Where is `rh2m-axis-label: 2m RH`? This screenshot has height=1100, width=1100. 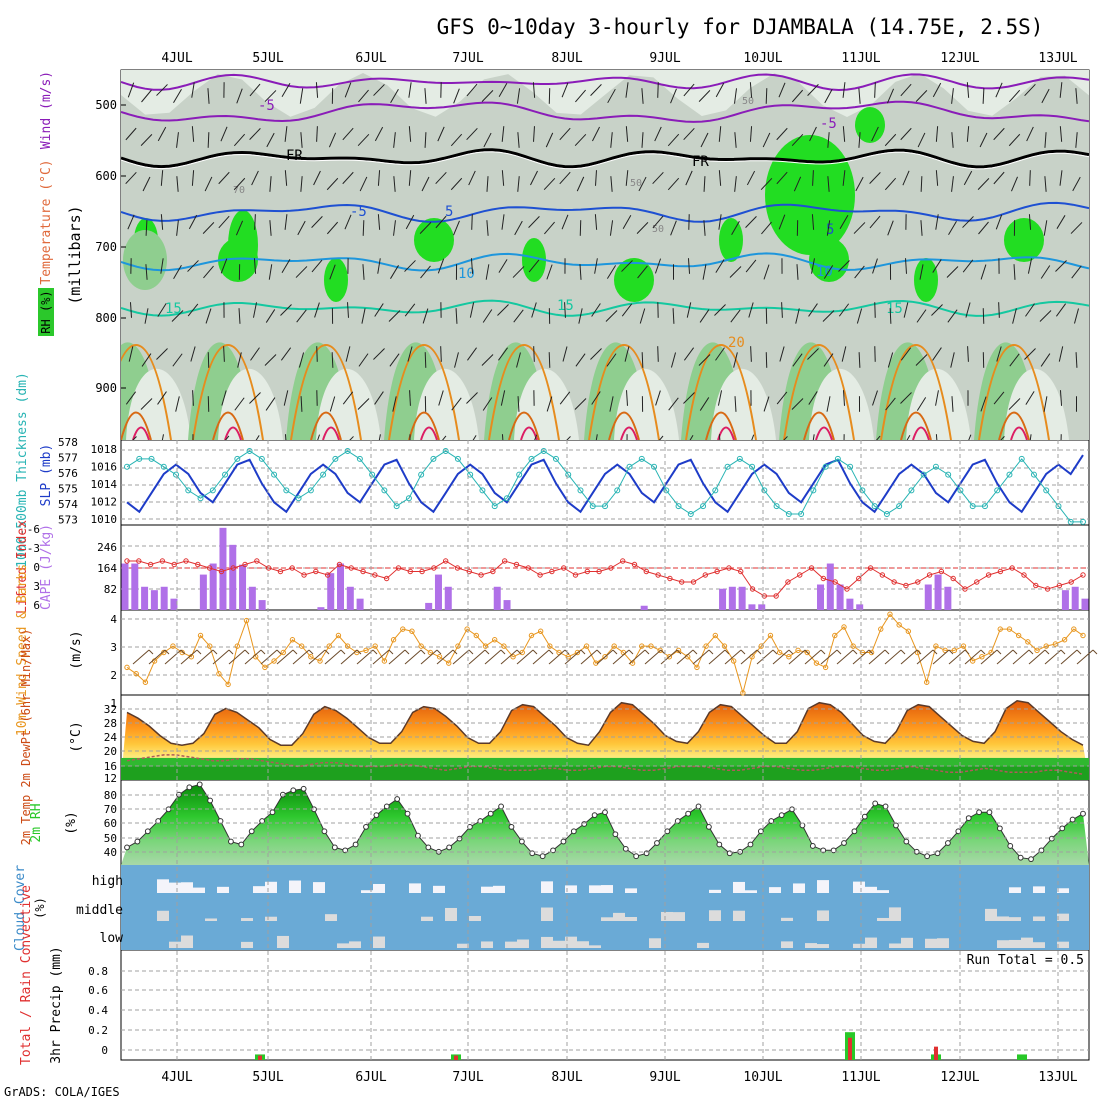 rh2m-axis-label: 2m RH is located at coordinates (36, 822).